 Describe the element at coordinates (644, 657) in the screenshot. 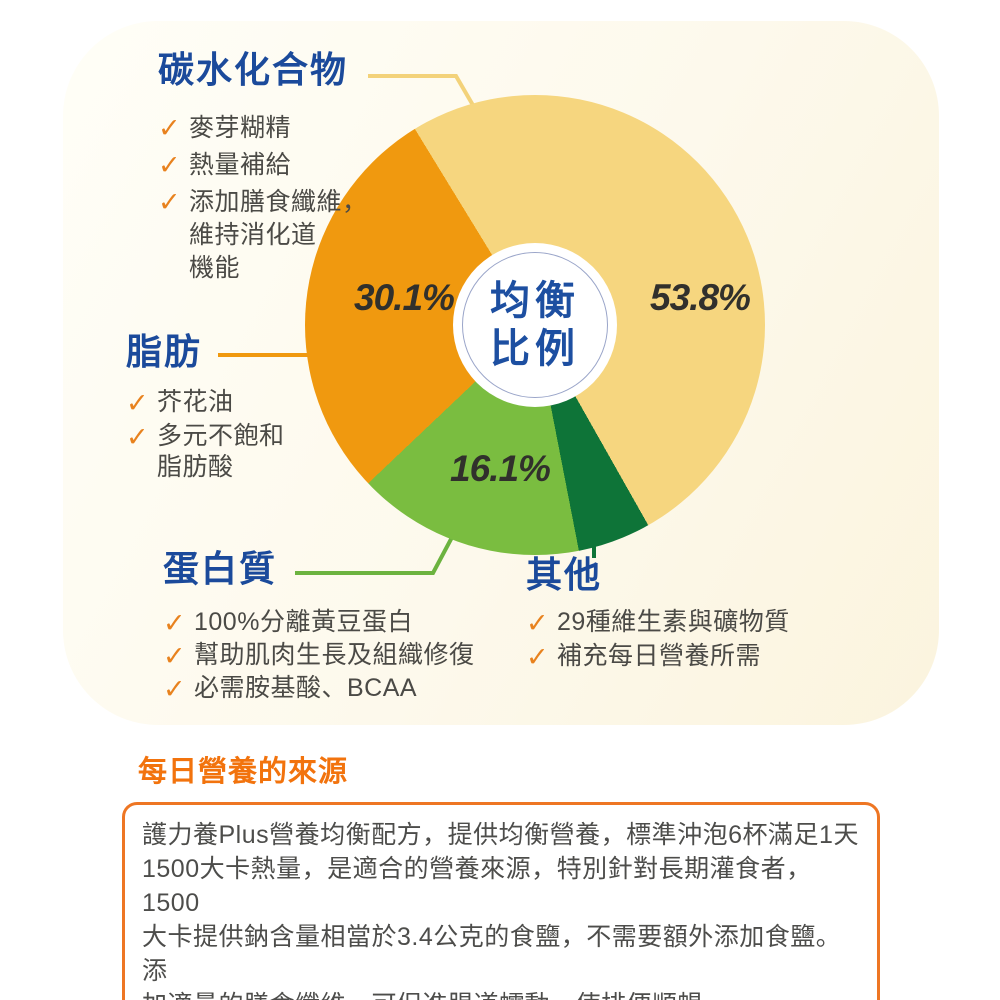

I see `list-item: ✓ 補充每日營養所需` at that location.